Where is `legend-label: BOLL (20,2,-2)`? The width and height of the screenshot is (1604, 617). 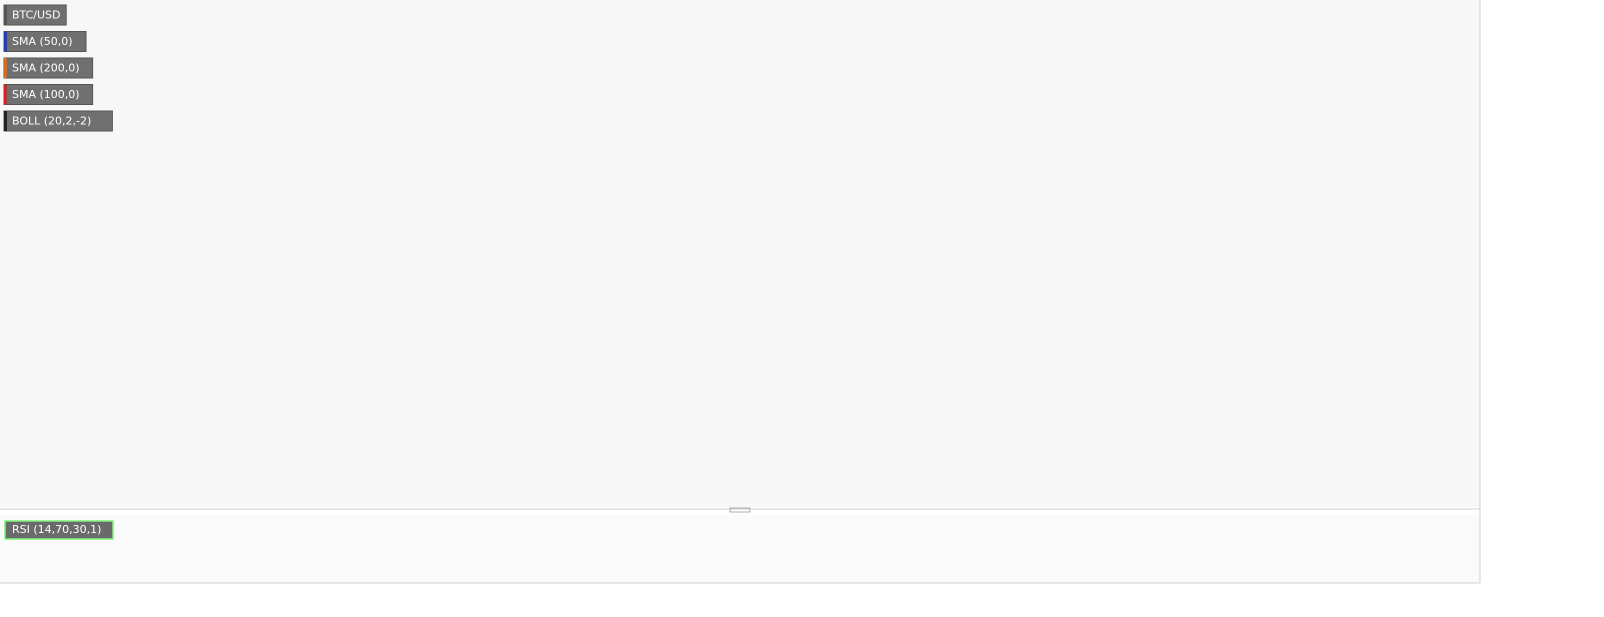 legend-label: BOLL (20,2,-2) is located at coordinates (51, 121).